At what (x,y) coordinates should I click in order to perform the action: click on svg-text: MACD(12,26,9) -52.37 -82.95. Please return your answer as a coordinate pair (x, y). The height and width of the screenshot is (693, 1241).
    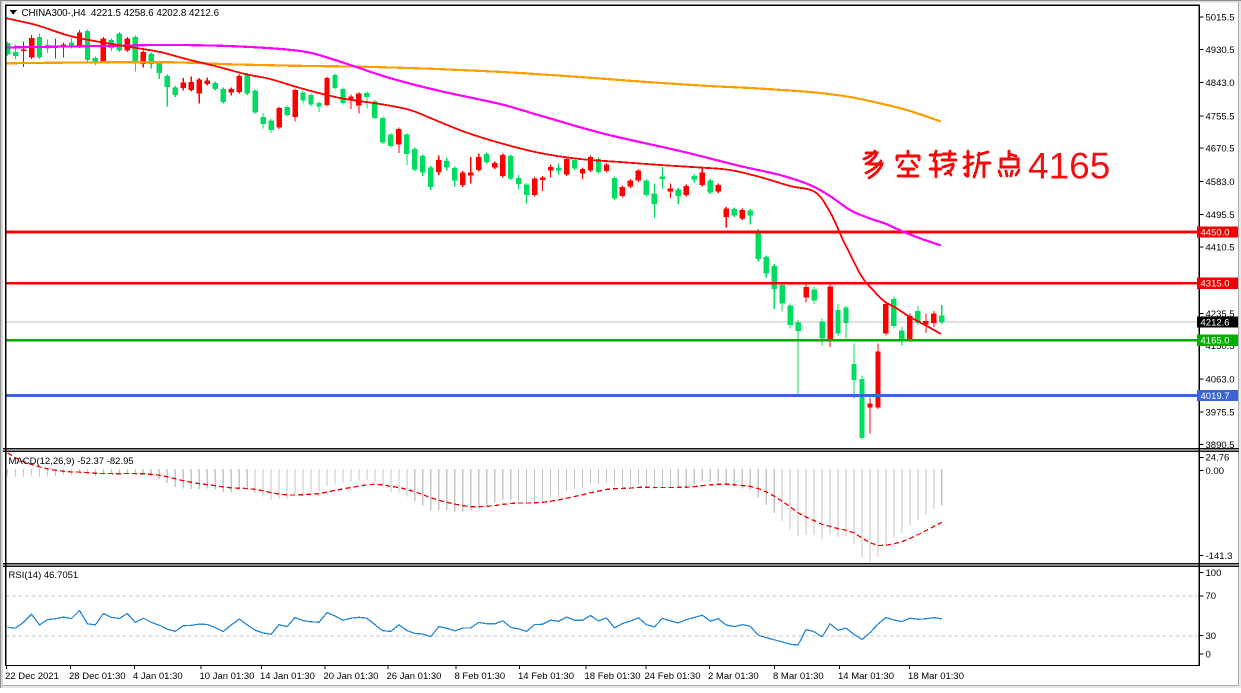
    Looking at the image, I should click on (71, 461).